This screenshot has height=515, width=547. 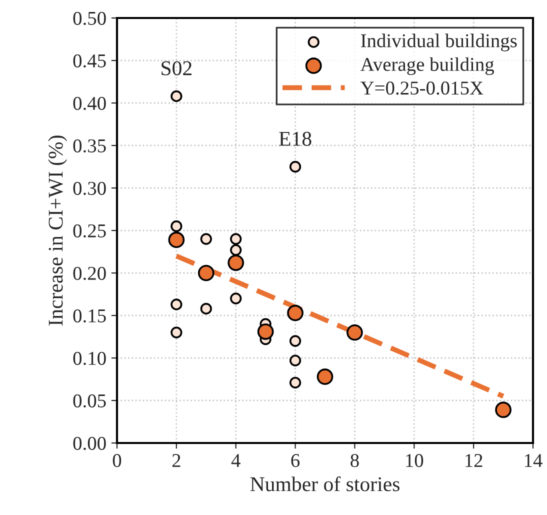 I want to click on x-tick-label: 4, so click(x=235, y=460).